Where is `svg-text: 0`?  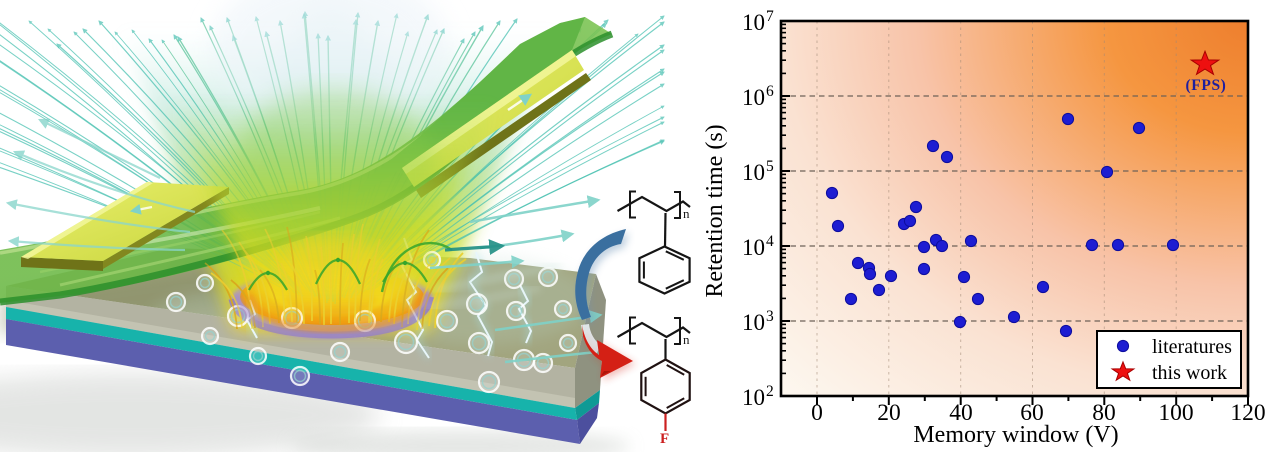 svg-text: 0 is located at coordinates (817, 413).